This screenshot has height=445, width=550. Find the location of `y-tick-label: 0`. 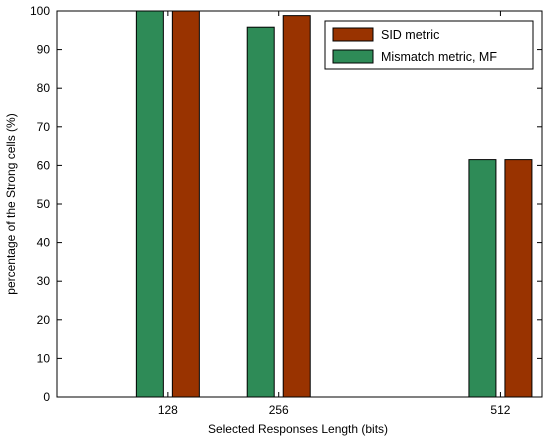

y-tick-label: 0 is located at coordinates (46, 397).